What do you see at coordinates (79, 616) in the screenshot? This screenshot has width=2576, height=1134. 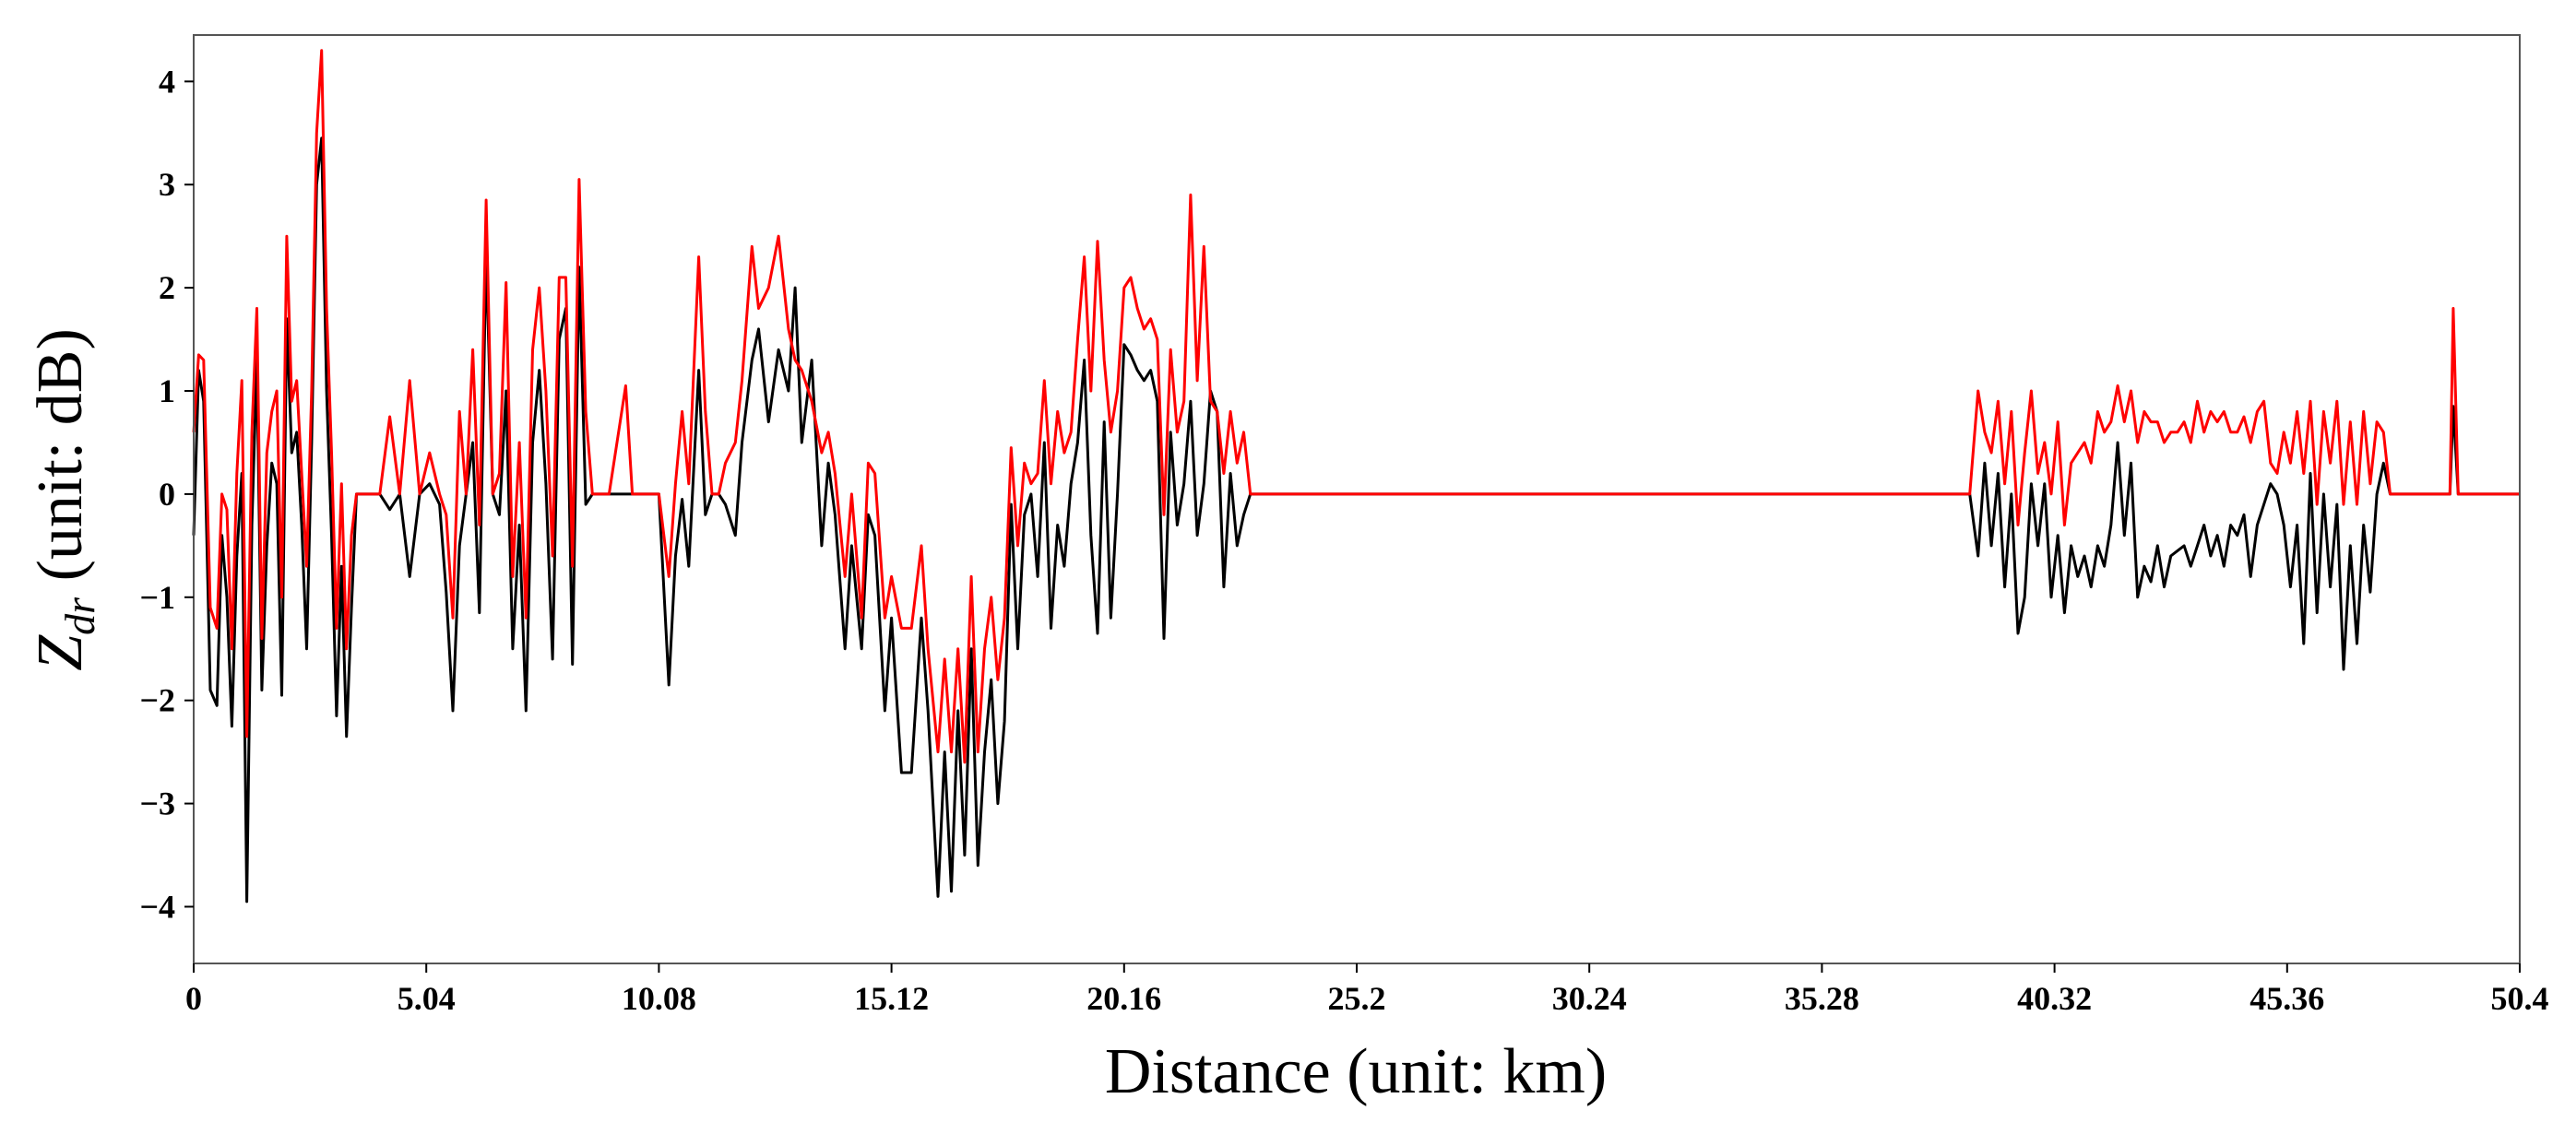 I see `y-axis-title-subscript: dr` at bounding box center [79, 616].